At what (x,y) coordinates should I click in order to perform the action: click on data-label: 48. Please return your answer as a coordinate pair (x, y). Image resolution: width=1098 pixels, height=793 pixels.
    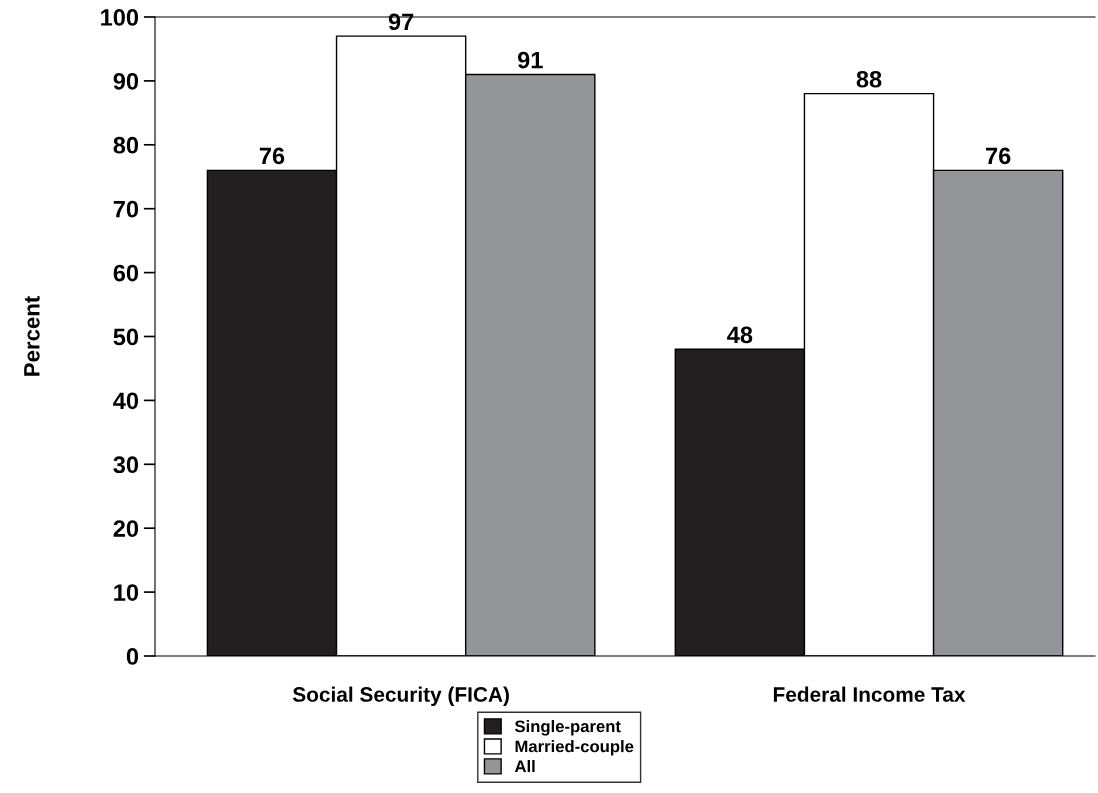
    Looking at the image, I should click on (740, 335).